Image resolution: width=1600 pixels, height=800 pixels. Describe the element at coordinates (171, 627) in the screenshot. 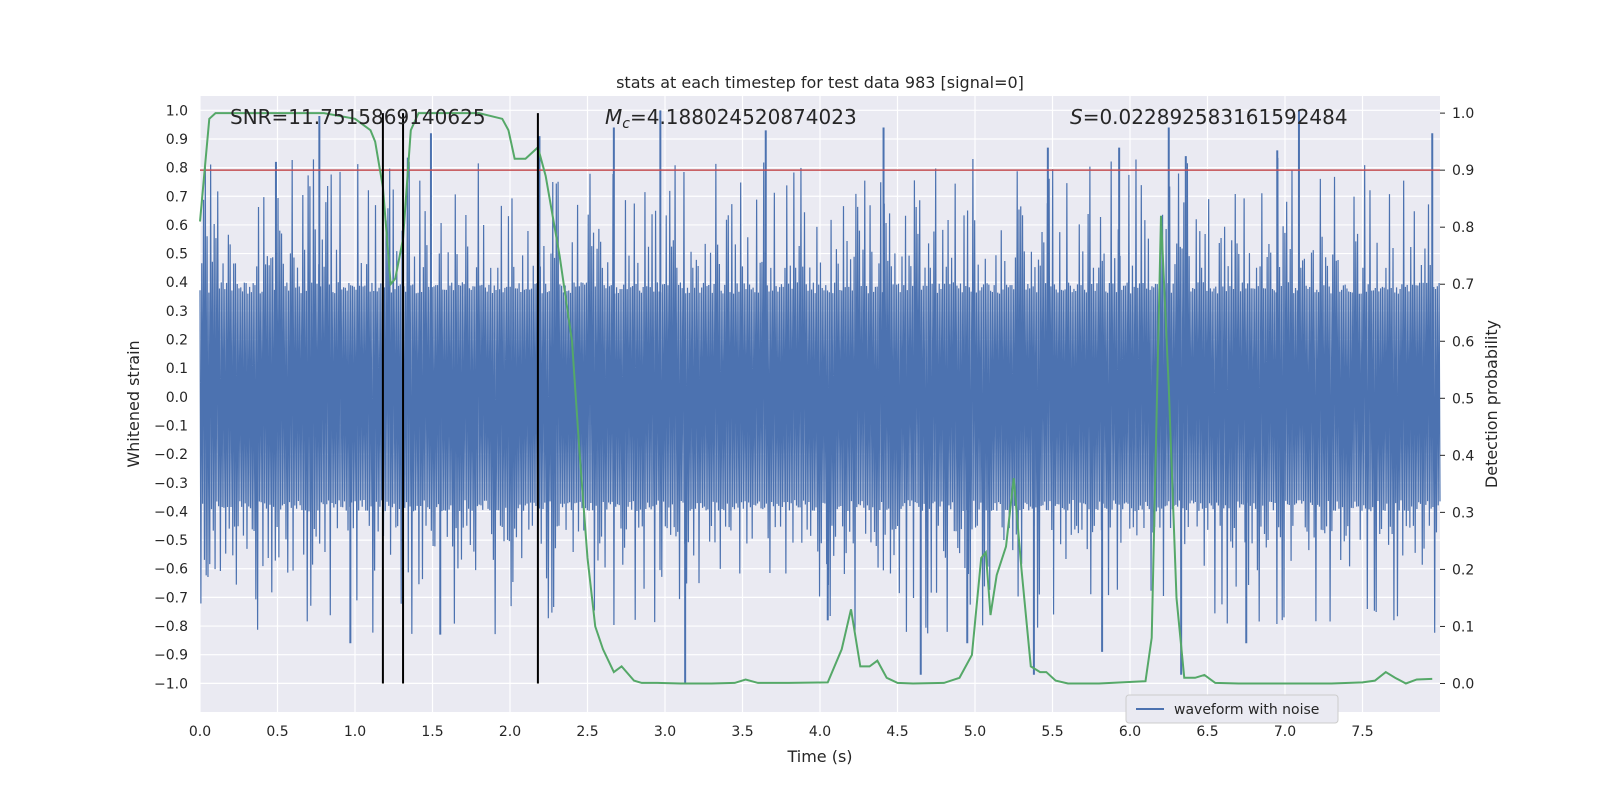

I see `y-left-tick-label: −0.8` at that location.